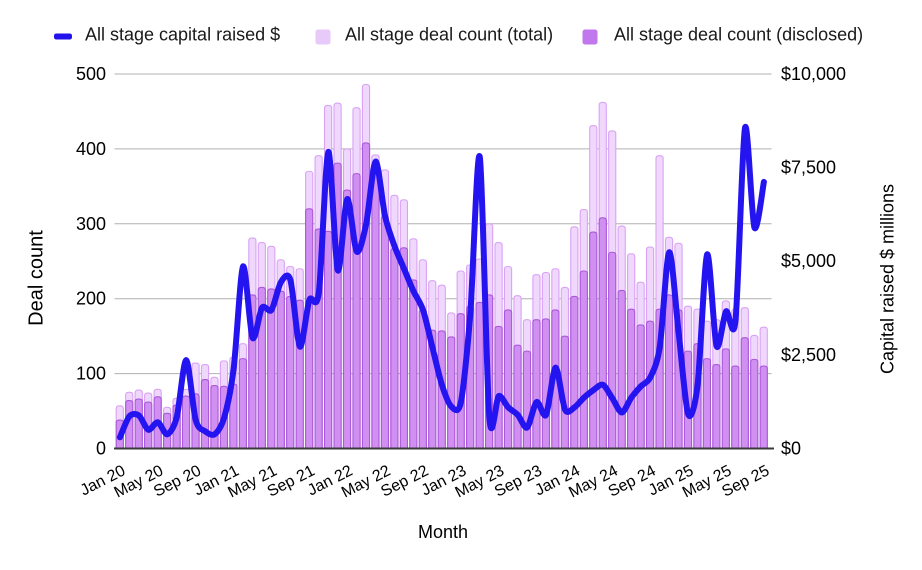 The width and height of the screenshot is (922, 570). What do you see at coordinates (91, 374) in the screenshot?
I see `svg-text: 100` at bounding box center [91, 374].